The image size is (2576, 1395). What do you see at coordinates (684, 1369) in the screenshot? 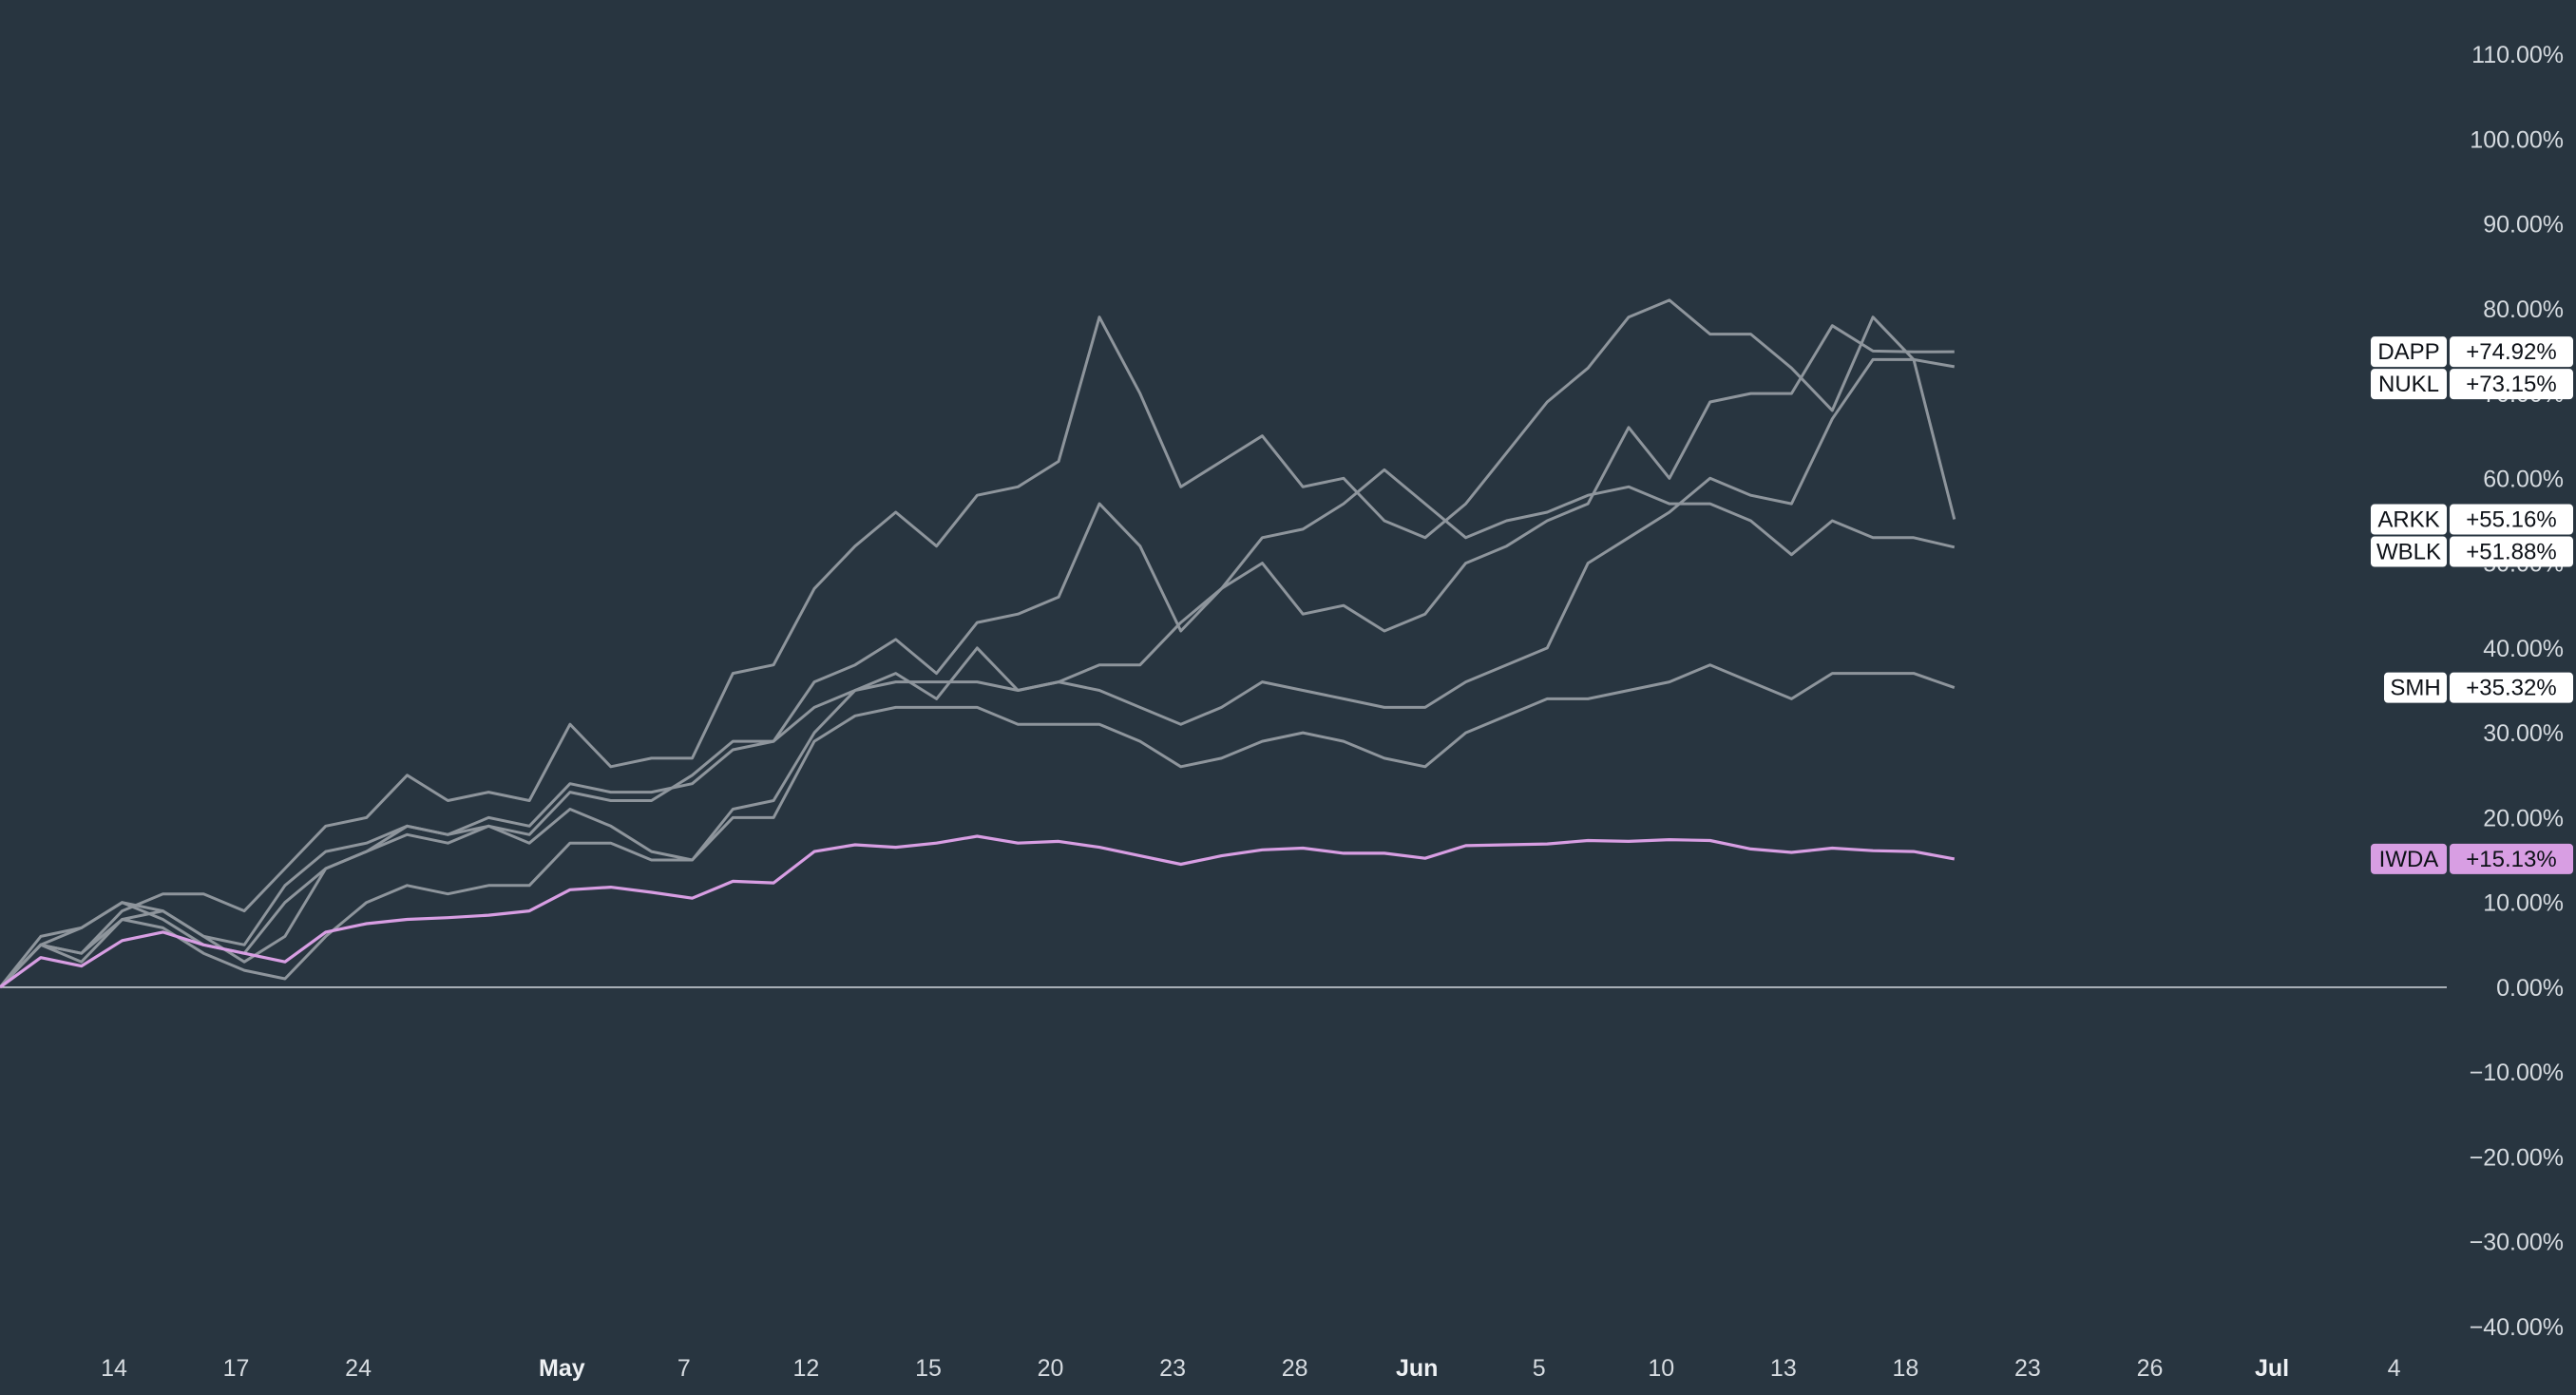
I see `x-tick-label: 7` at bounding box center [684, 1369].